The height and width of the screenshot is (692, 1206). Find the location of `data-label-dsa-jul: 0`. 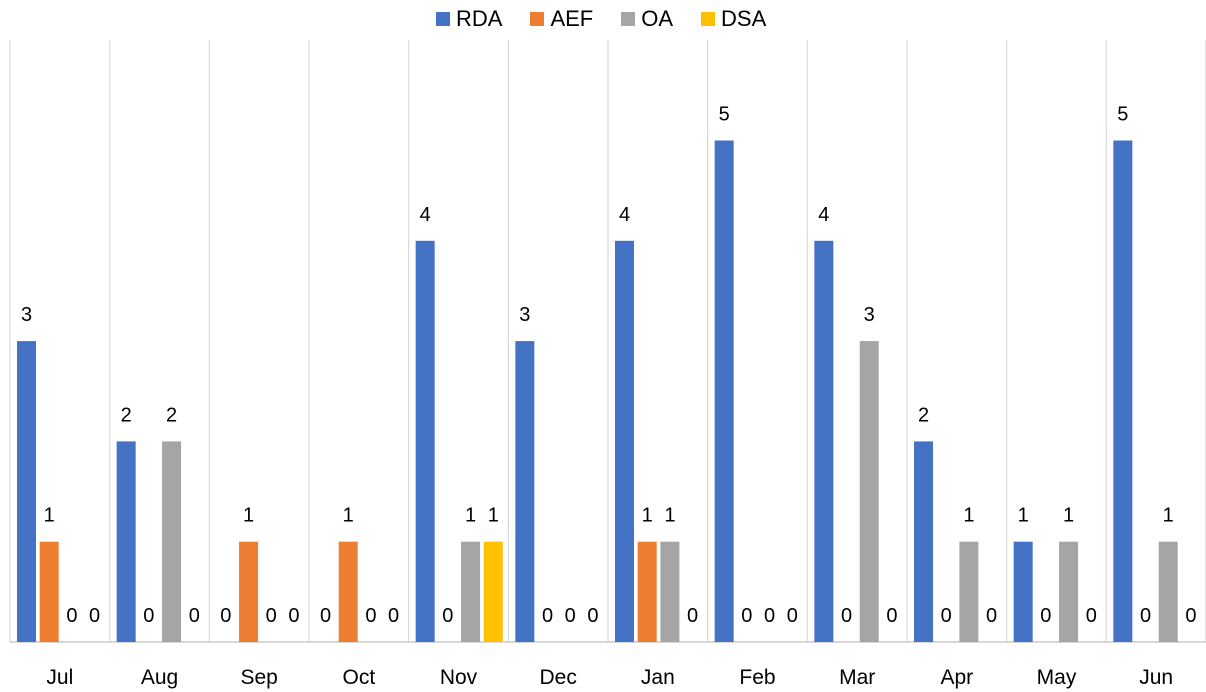

data-label-dsa-jul: 0 is located at coordinates (94, 616).